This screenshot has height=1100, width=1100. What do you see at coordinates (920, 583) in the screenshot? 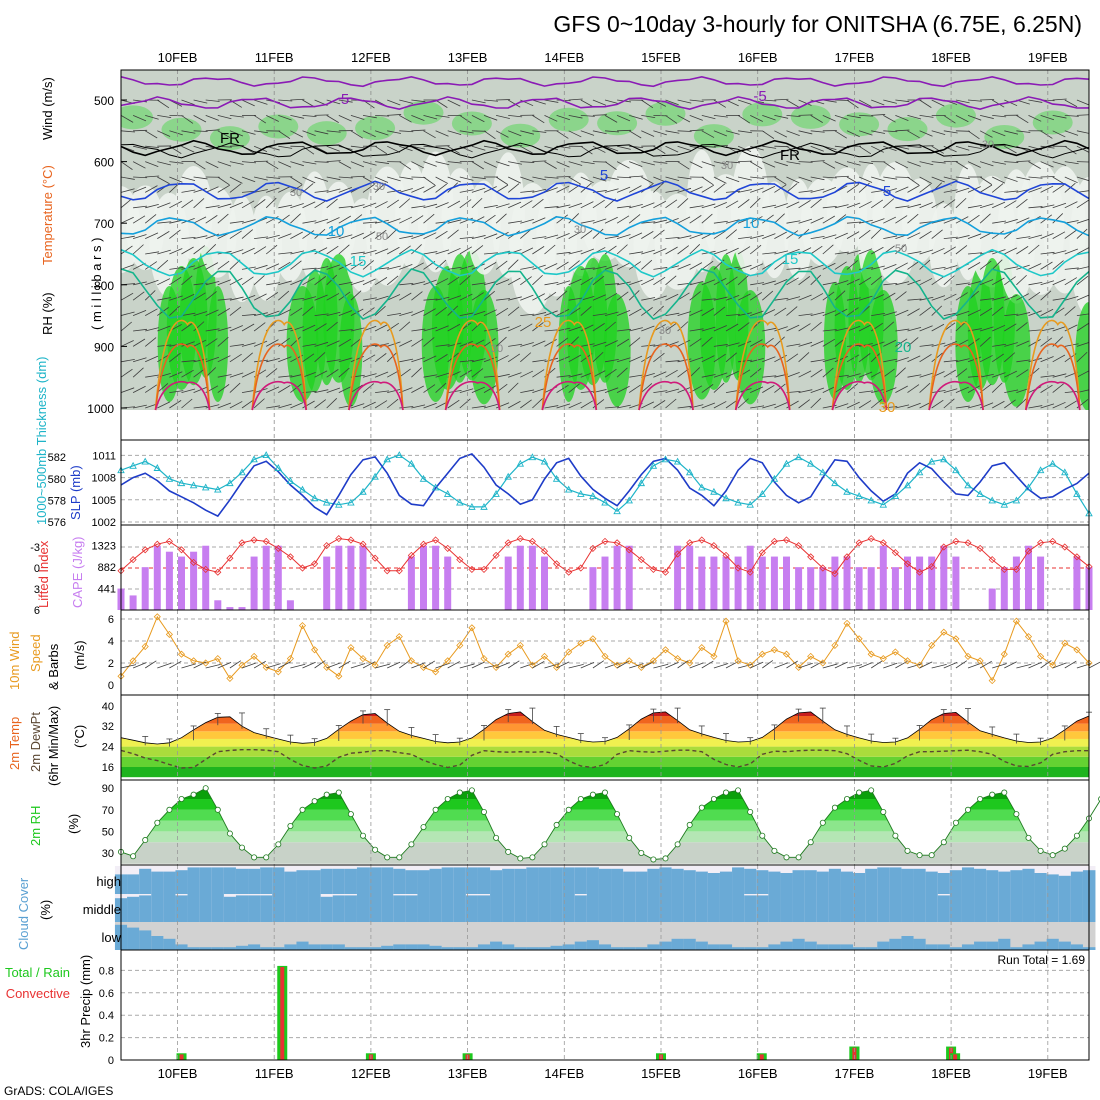
I see `cape-bar` at bounding box center [920, 583].